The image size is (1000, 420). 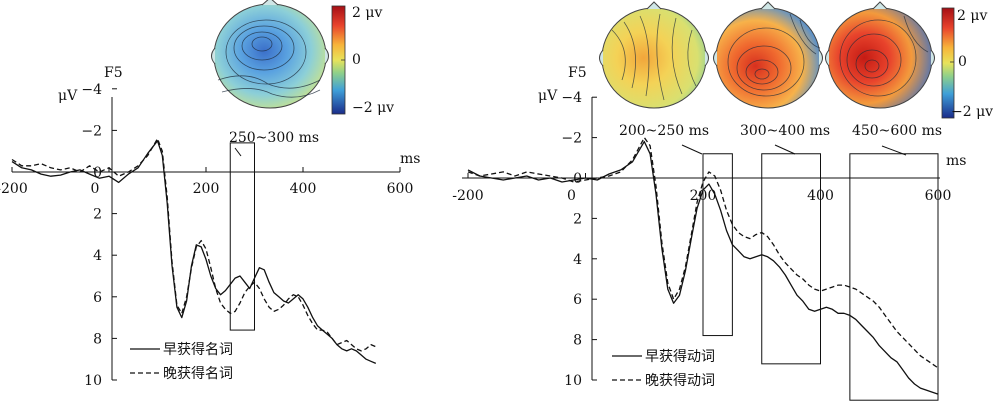 What do you see at coordinates (206, 189) in the screenshot?
I see `x-tick-label: 200` at bounding box center [206, 189].